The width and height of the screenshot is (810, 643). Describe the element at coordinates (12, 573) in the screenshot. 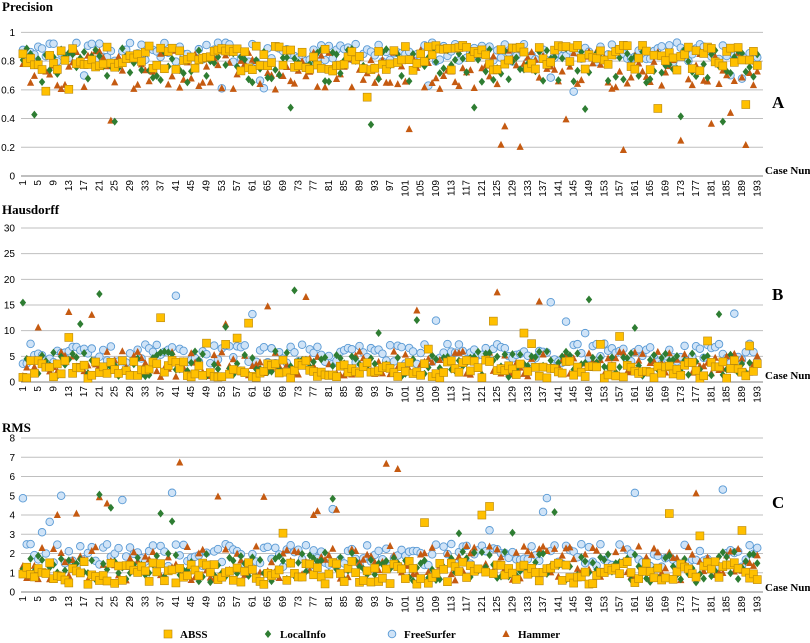

I see `y-tick-label: 1` at that location.